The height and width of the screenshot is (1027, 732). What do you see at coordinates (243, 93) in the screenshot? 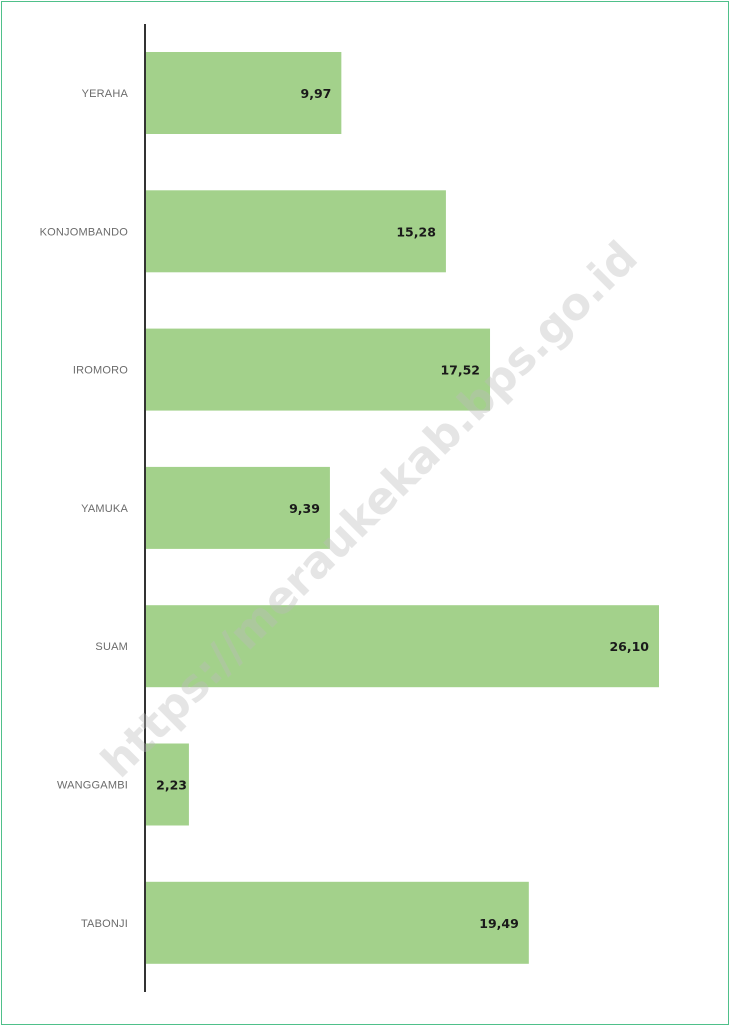
I see `bar-yeraha` at bounding box center [243, 93].